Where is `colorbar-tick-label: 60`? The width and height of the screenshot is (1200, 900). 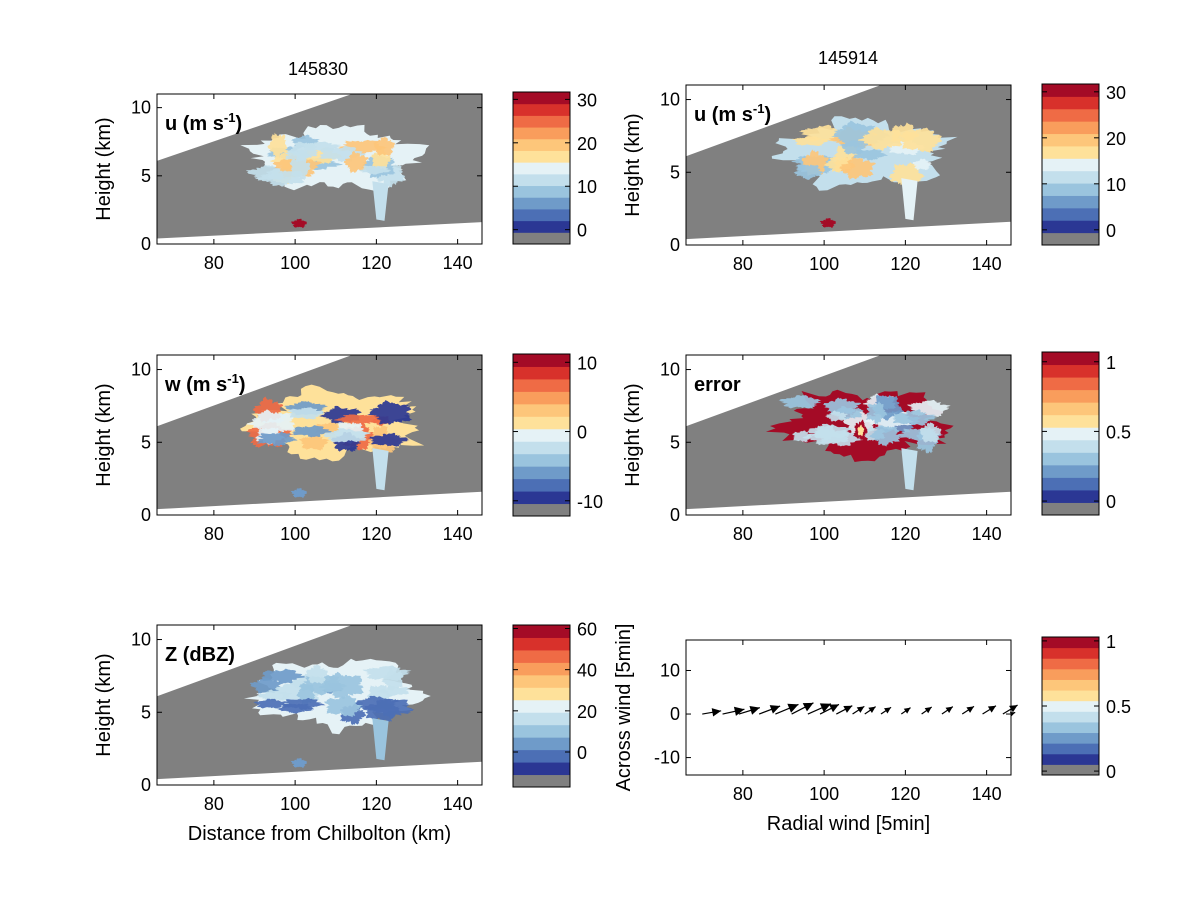
colorbar-tick-label: 60 is located at coordinates (587, 629).